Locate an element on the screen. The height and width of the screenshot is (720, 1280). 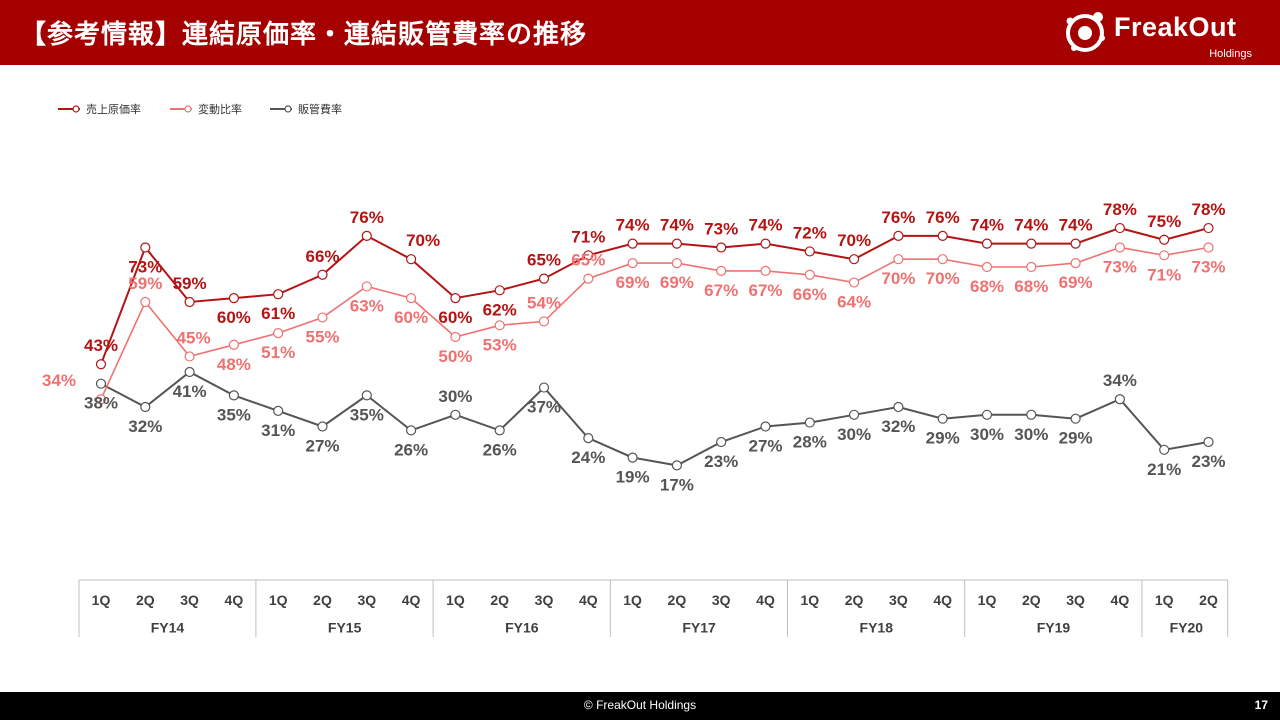
chart-legend: 売上原価率 変動比率 販管費率 is located at coordinates (200, 109).